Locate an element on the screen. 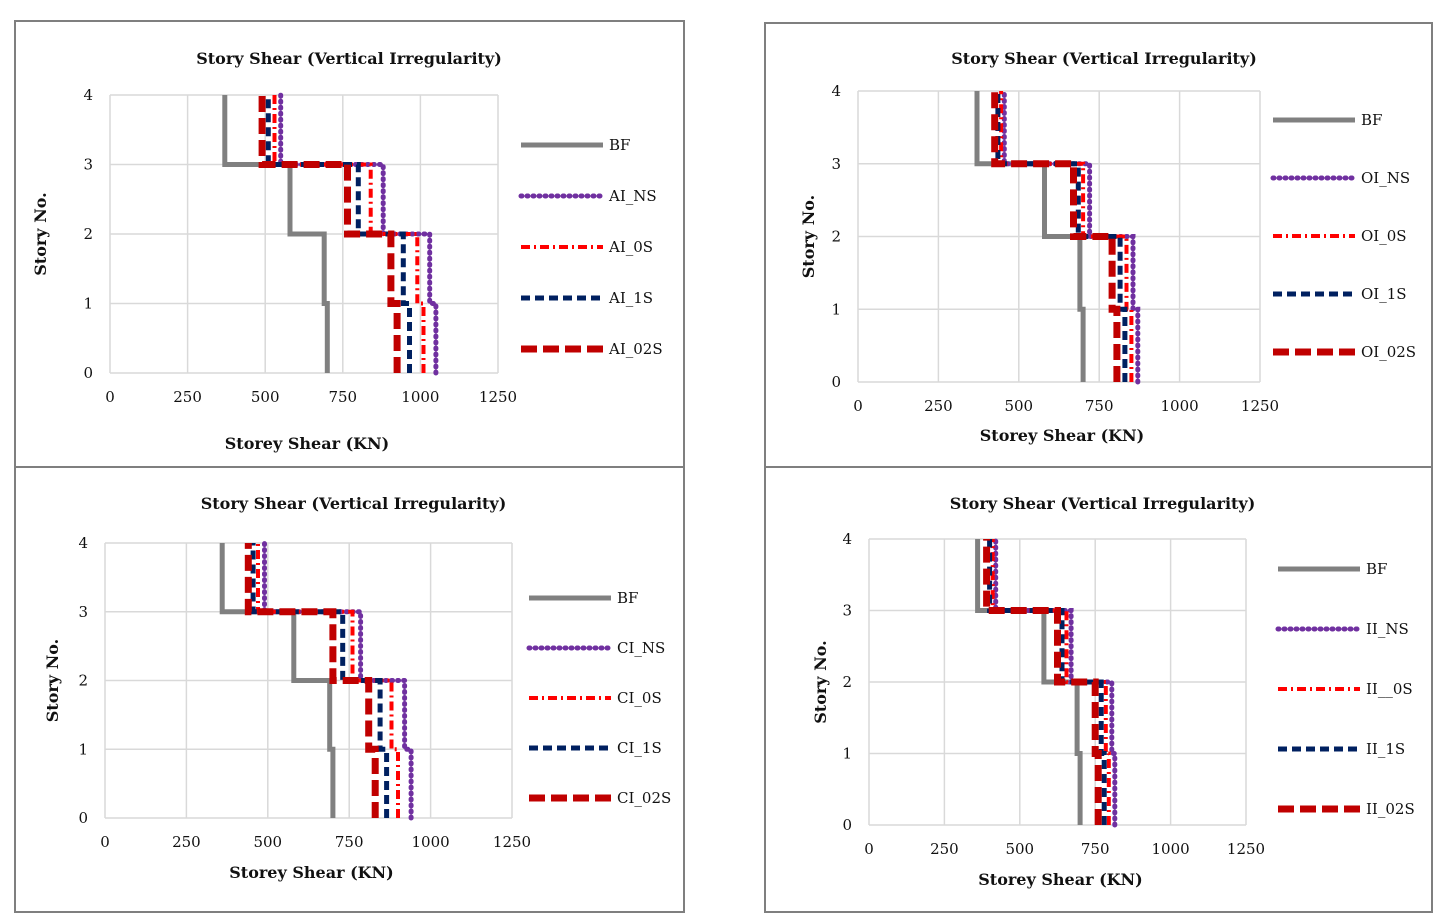 The image size is (1440, 913). series-line-ii-1s is located at coordinates (1047, 682).